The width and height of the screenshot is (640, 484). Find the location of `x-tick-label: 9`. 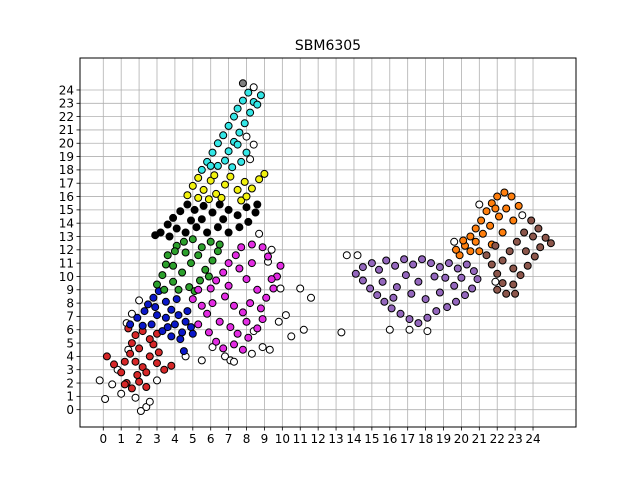

x-tick-label: 9 is located at coordinates (265, 439).